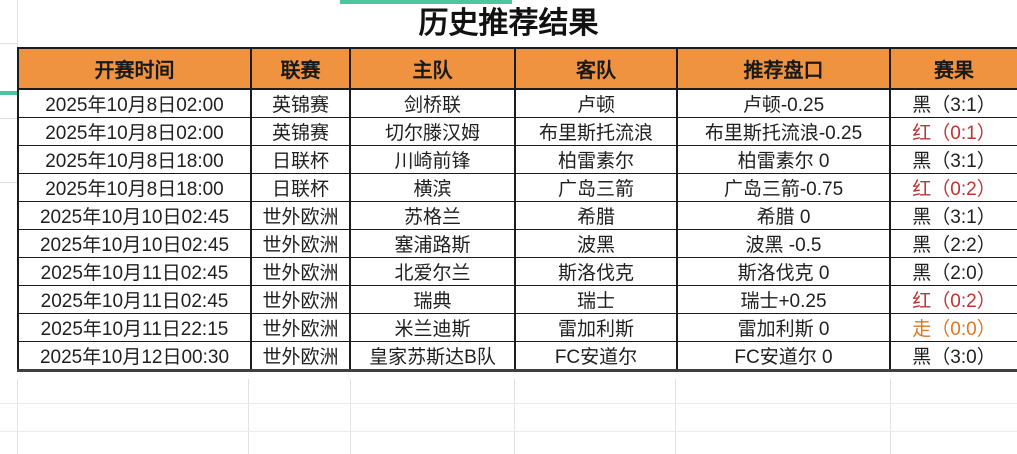  I want to click on header-handicap: 推荐盘口, so click(783, 68).